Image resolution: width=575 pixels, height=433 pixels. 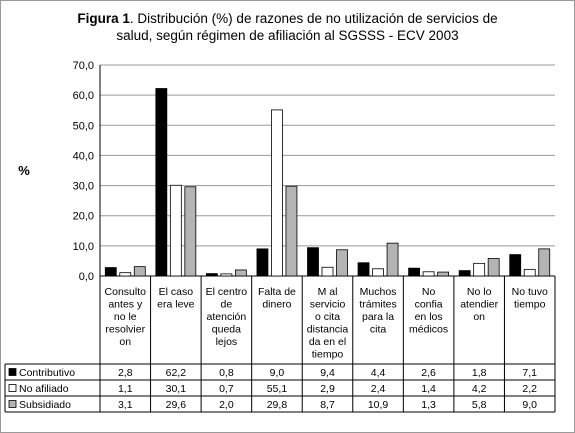 I want to click on y-tick-label: 60,0, so click(x=83, y=96).